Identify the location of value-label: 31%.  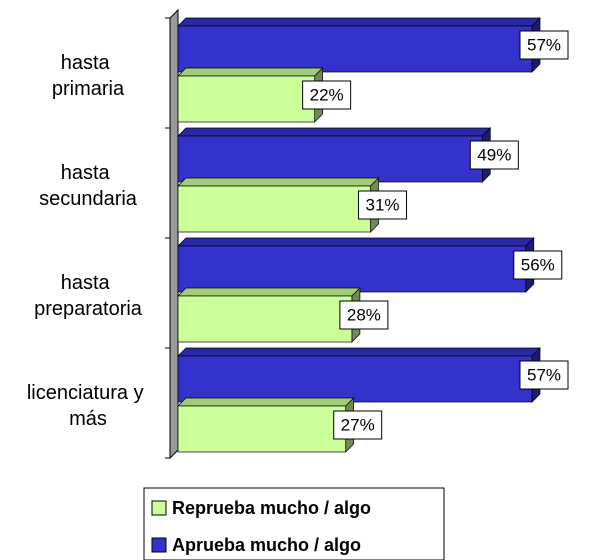
(383, 204).